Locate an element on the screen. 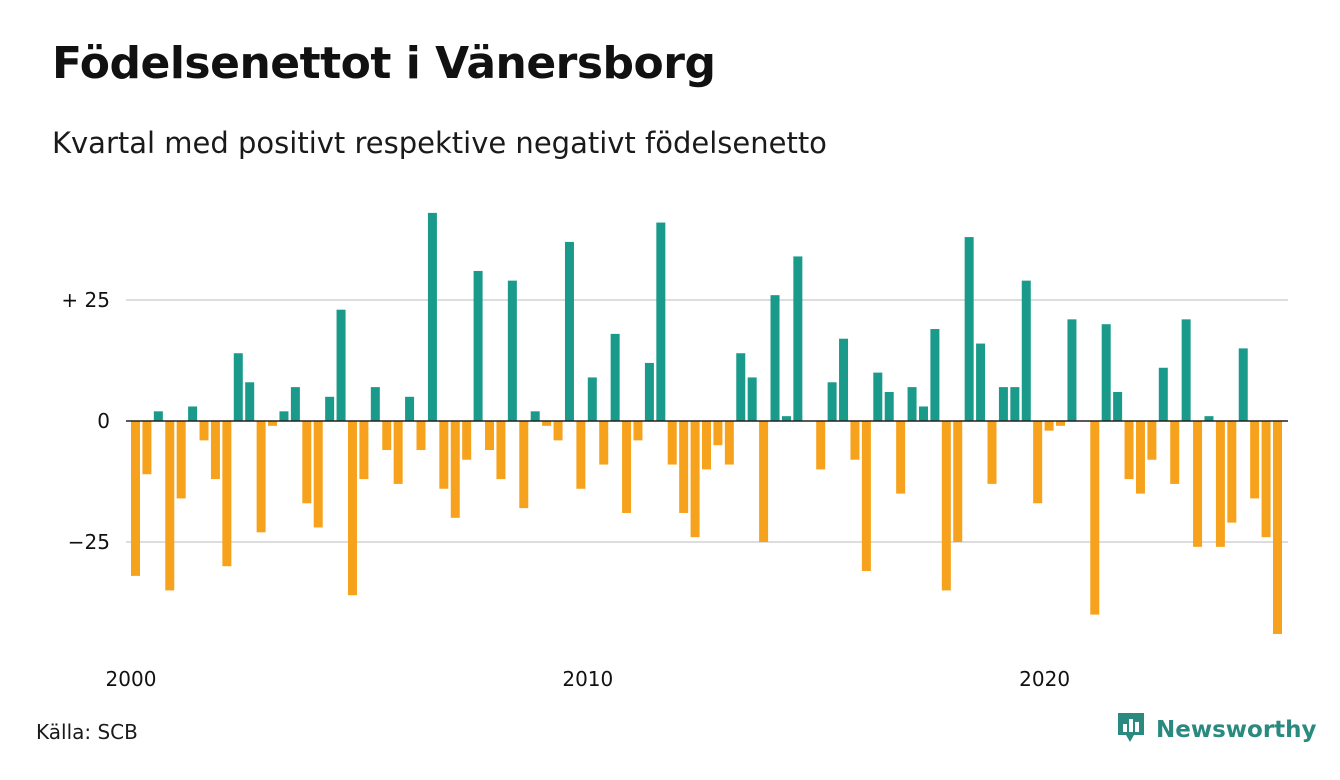 This screenshot has height=780, width=1340. x-tick-label: 2000 is located at coordinates (131, 679).